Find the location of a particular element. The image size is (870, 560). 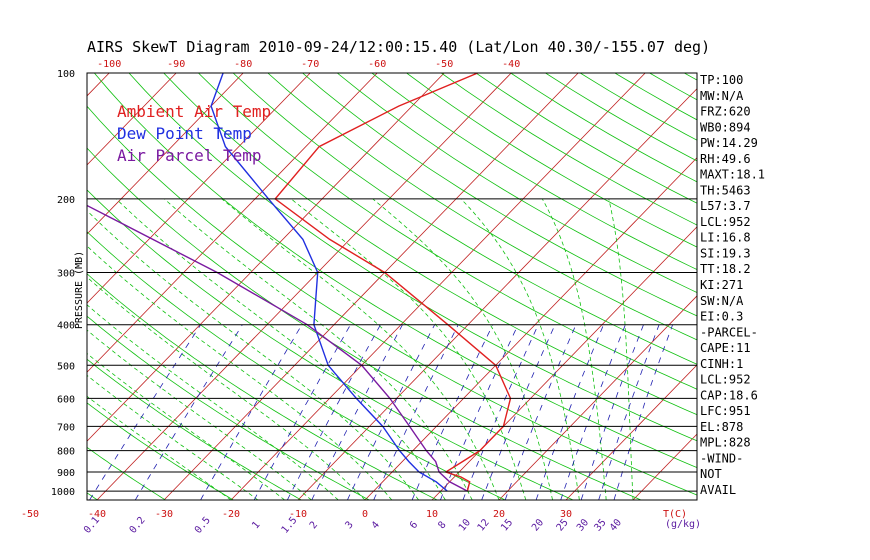

index-line: MAXT:18.1 is located at coordinates (732, 175).